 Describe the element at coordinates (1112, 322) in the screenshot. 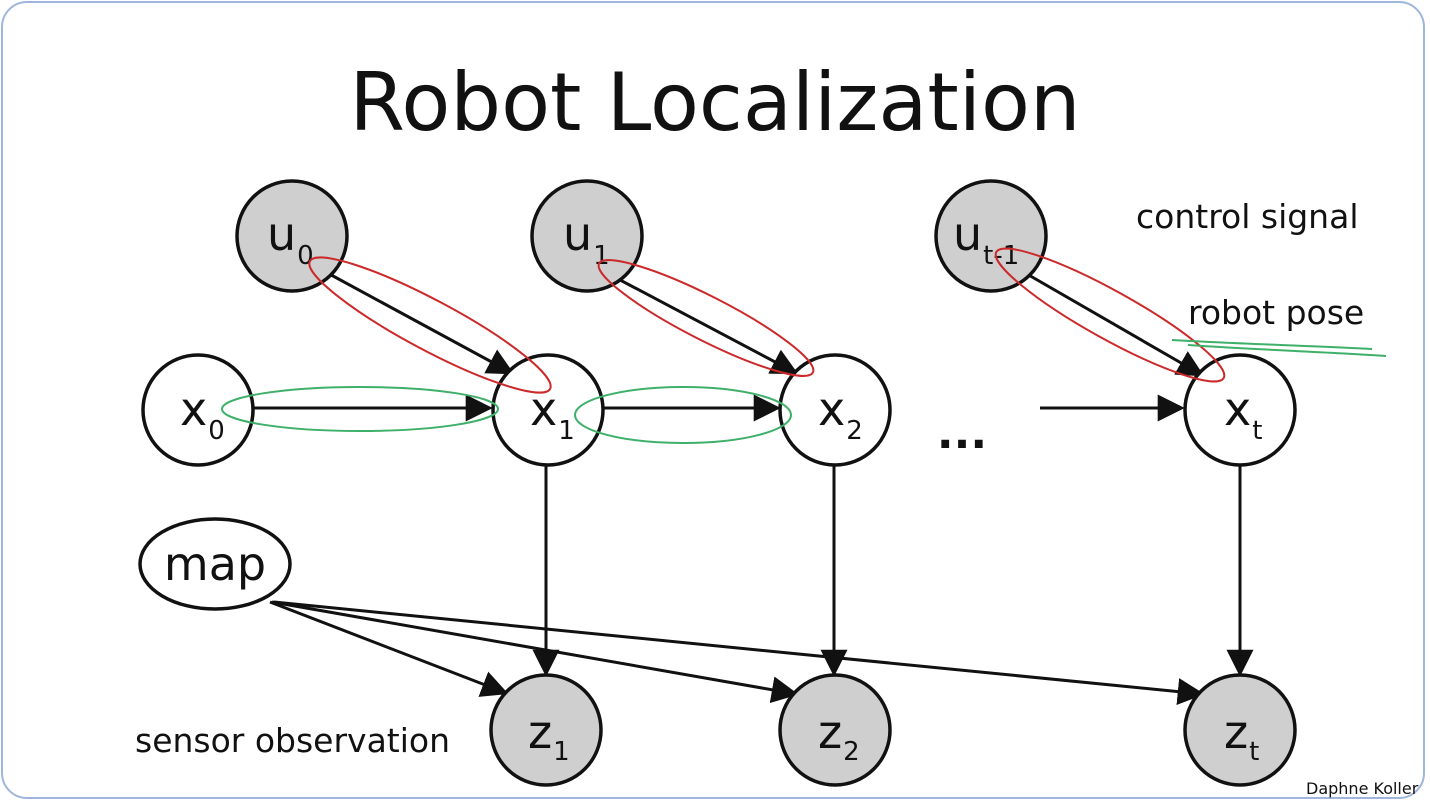

I see `edge-ut1-xt` at that location.